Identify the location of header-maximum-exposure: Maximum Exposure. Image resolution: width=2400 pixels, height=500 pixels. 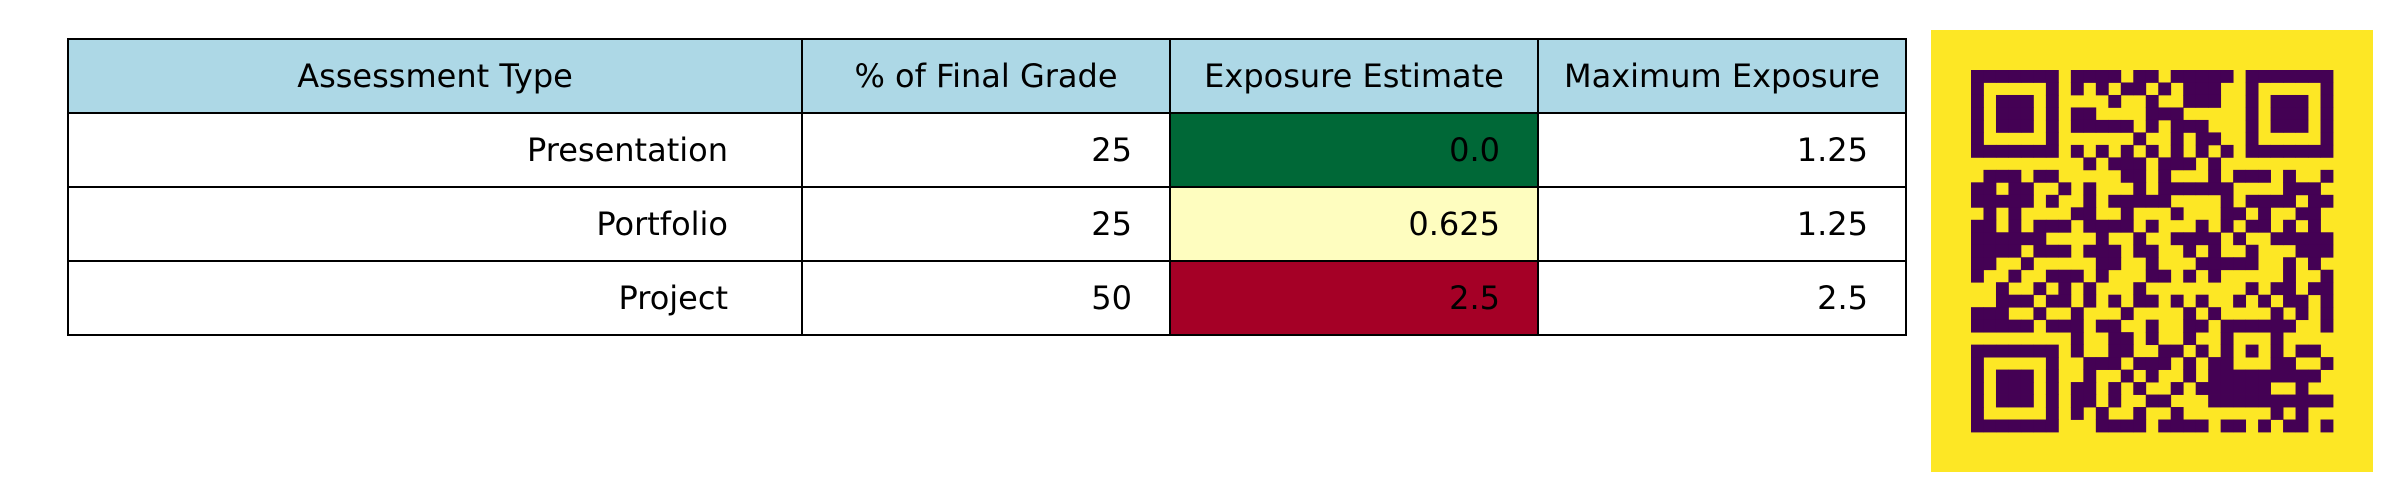
(1722, 76).